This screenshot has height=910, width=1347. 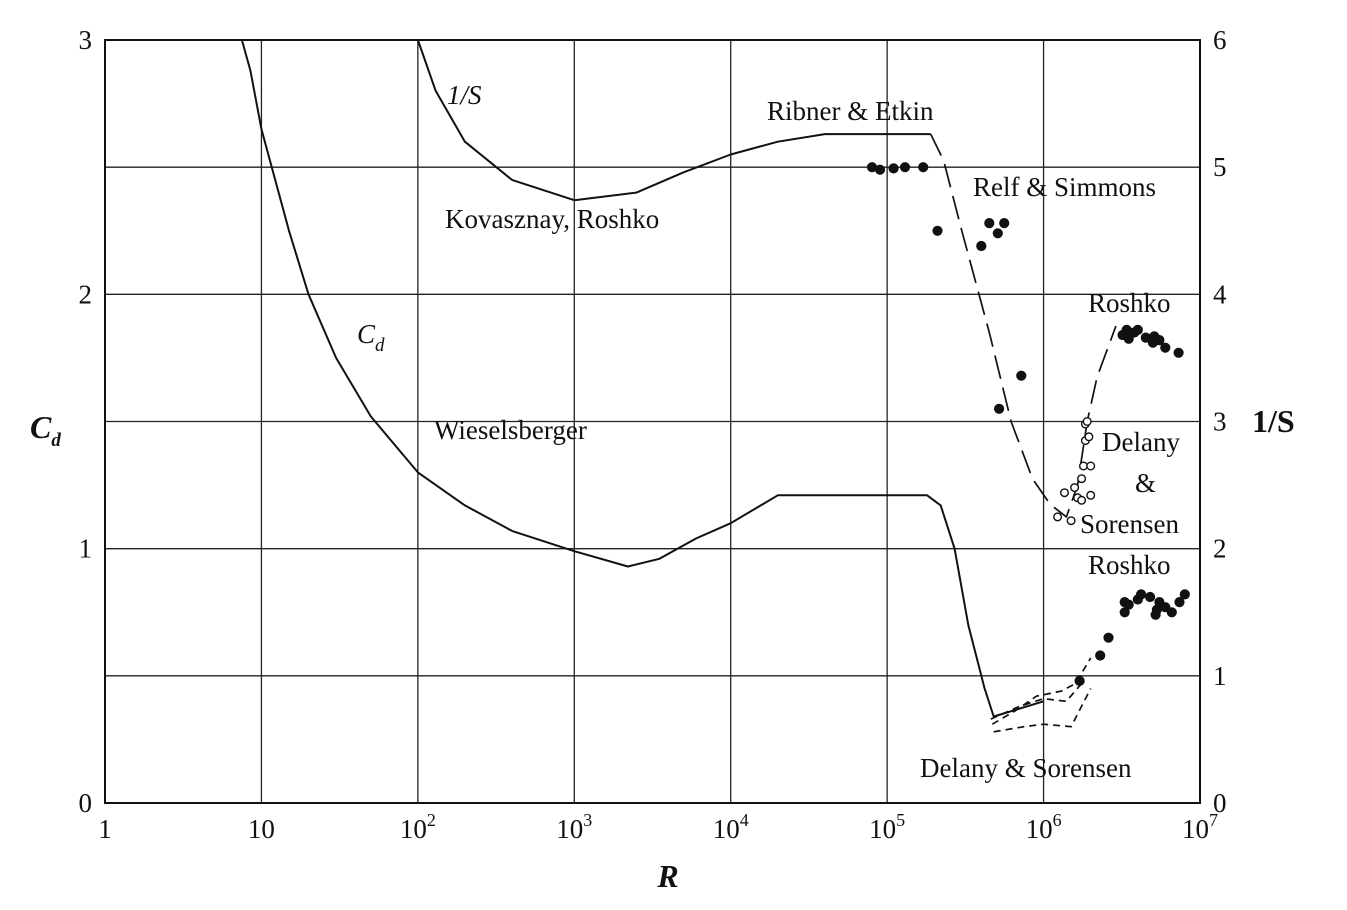 I want to click on annotation-sorensen: Sorensen, so click(x=1129, y=524).